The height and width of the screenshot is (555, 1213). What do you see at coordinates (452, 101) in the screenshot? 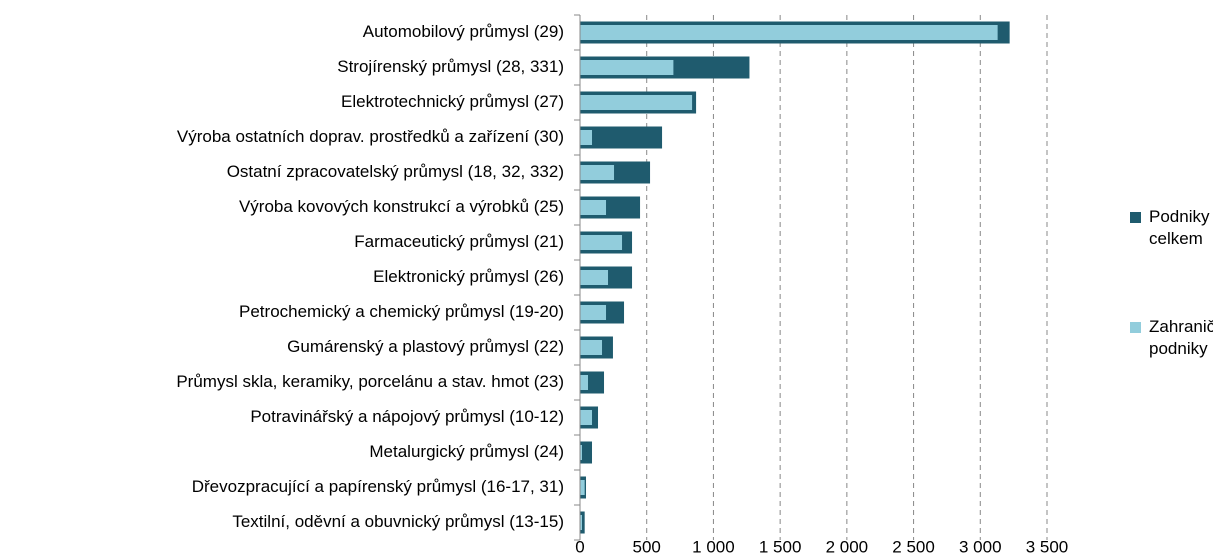
I see `y-tick-label: Elektrotechnický průmysl (27)` at bounding box center [452, 101].